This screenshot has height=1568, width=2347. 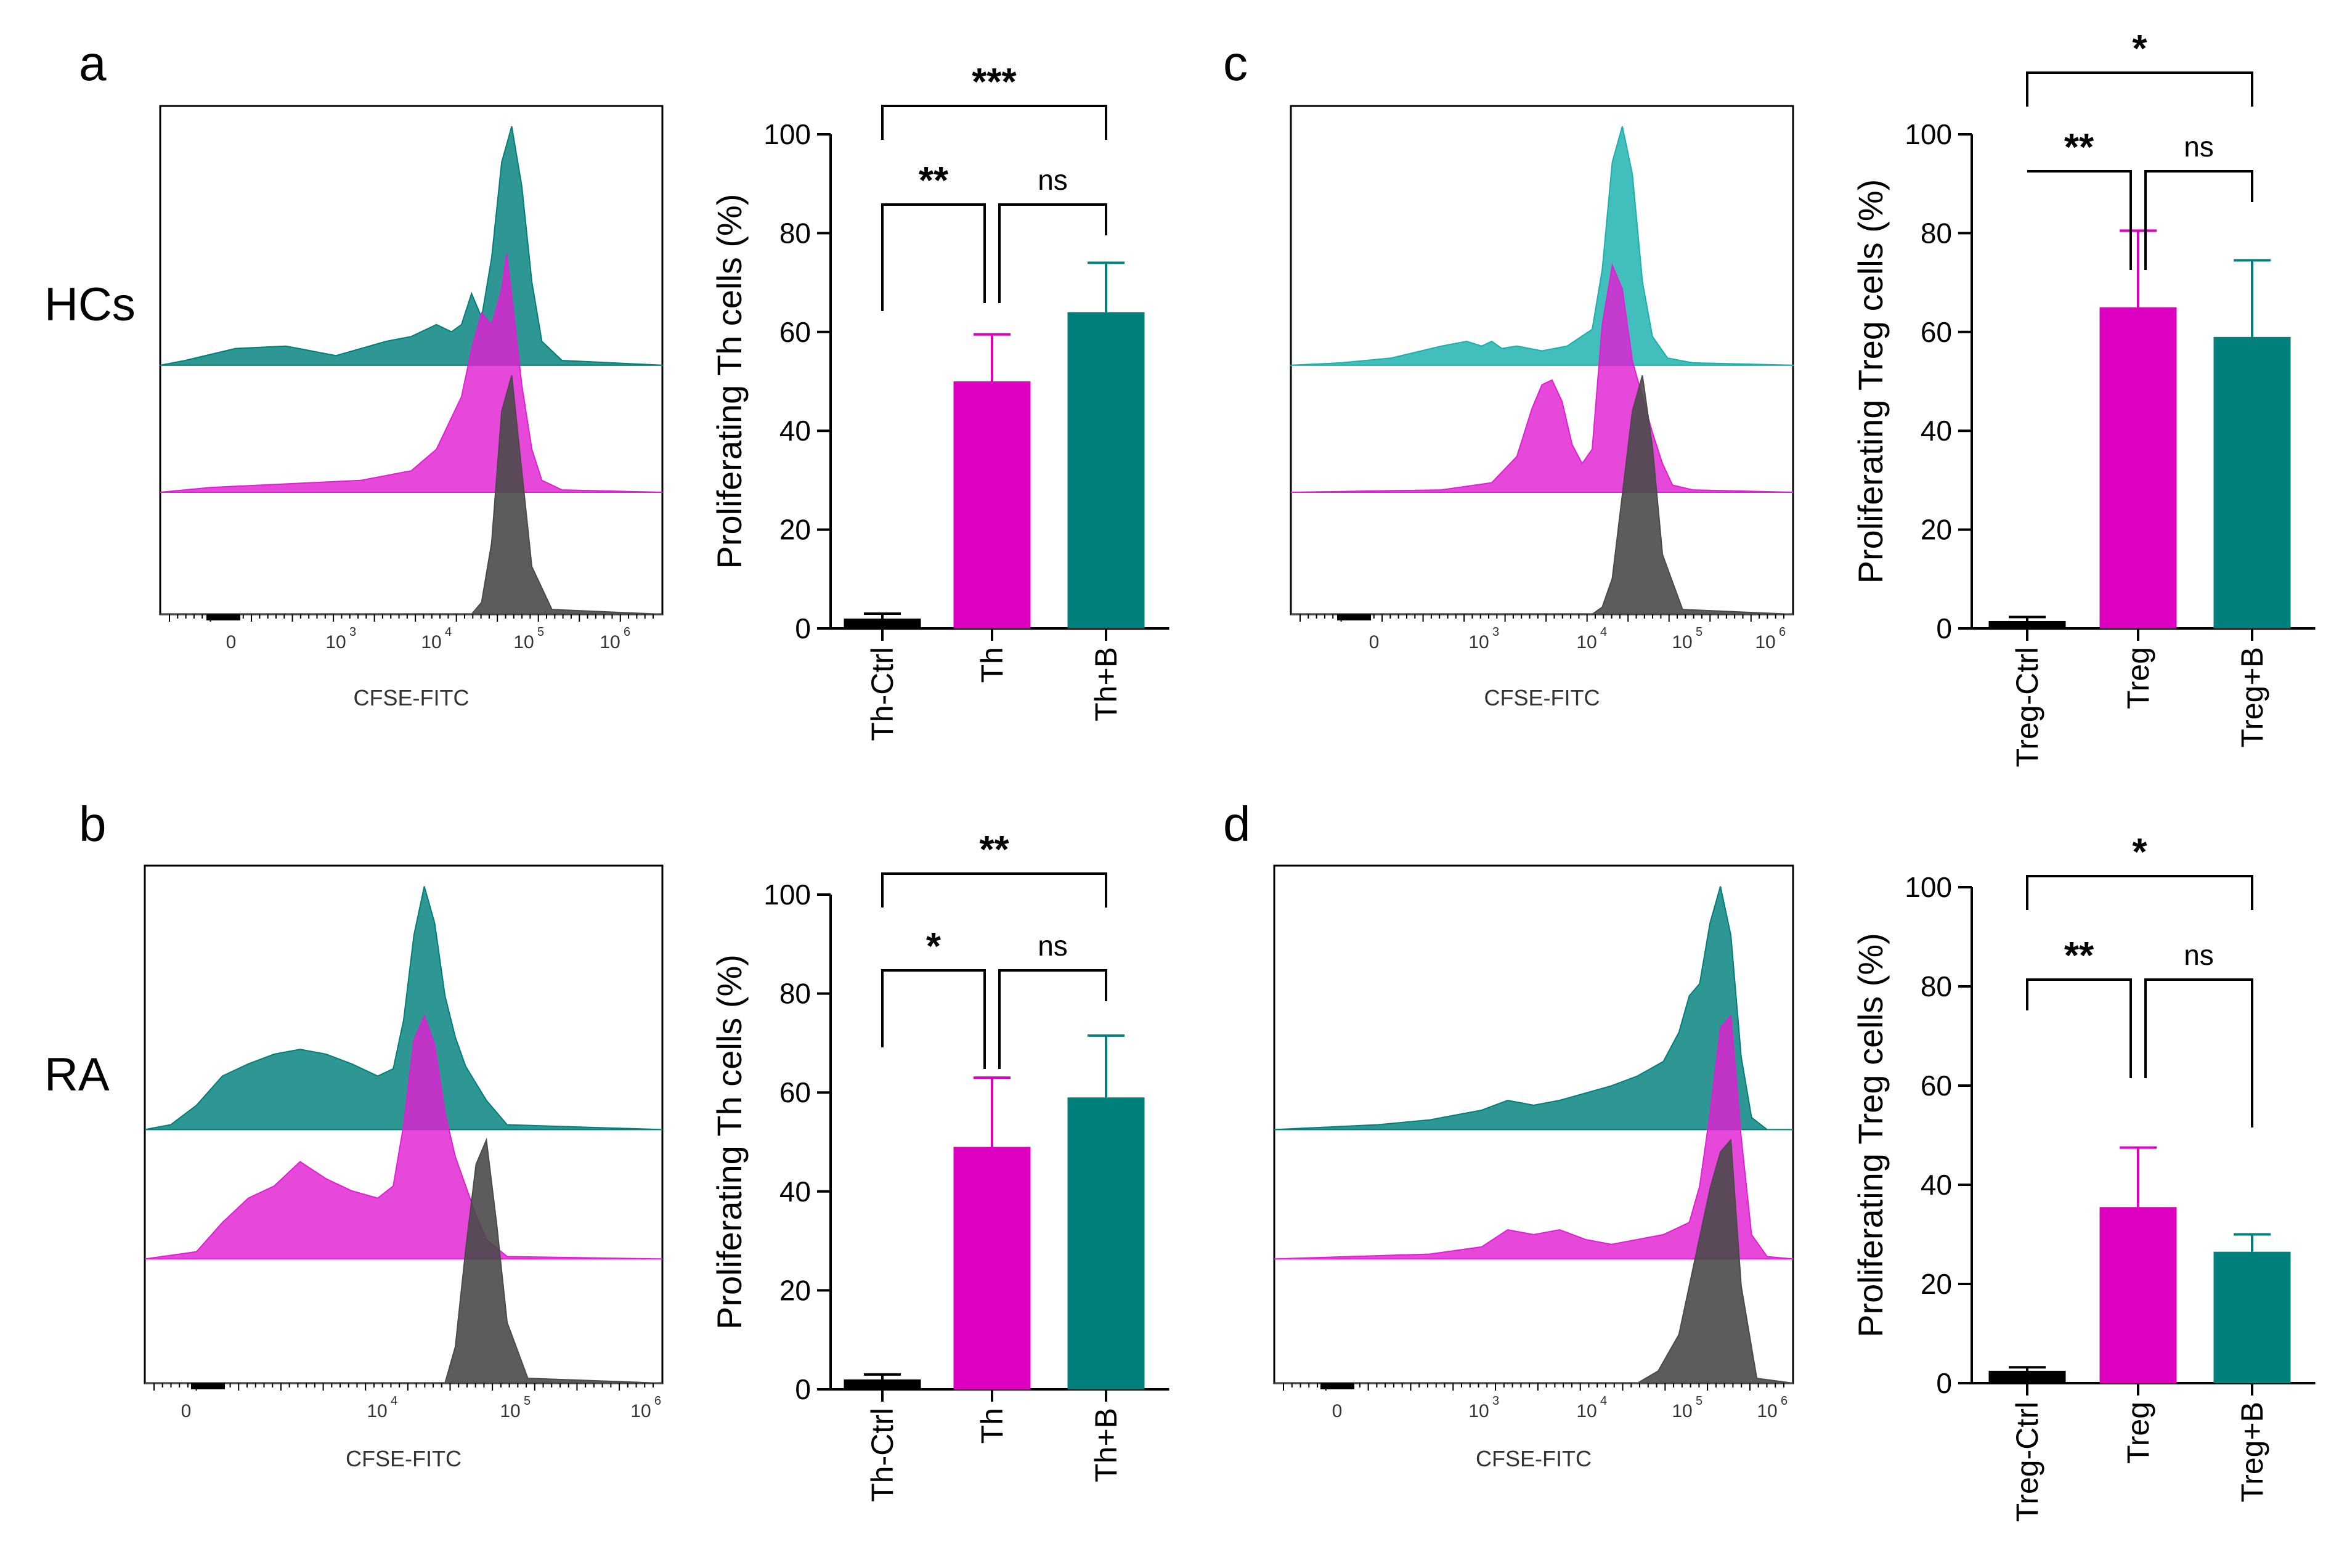 What do you see at coordinates (994, 850) in the screenshot?
I see `sig-label-outer: **` at bounding box center [994, 850].